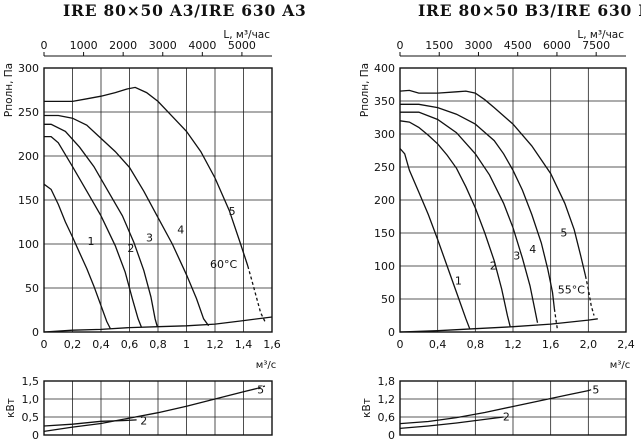  What do you see at coordinates (123, 45) in the screenshot?
I see `left-top-tick-label: 2000` at bounding box center [123, 45].